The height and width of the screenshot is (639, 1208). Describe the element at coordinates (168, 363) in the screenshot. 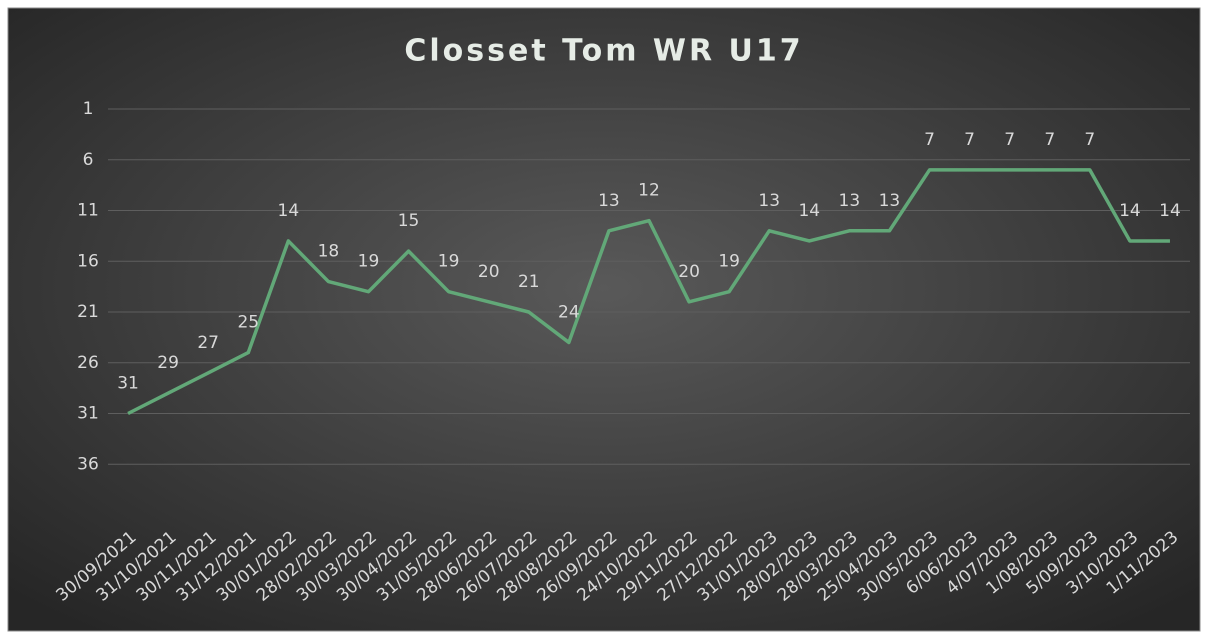

I see `data-label: 29` at that location.